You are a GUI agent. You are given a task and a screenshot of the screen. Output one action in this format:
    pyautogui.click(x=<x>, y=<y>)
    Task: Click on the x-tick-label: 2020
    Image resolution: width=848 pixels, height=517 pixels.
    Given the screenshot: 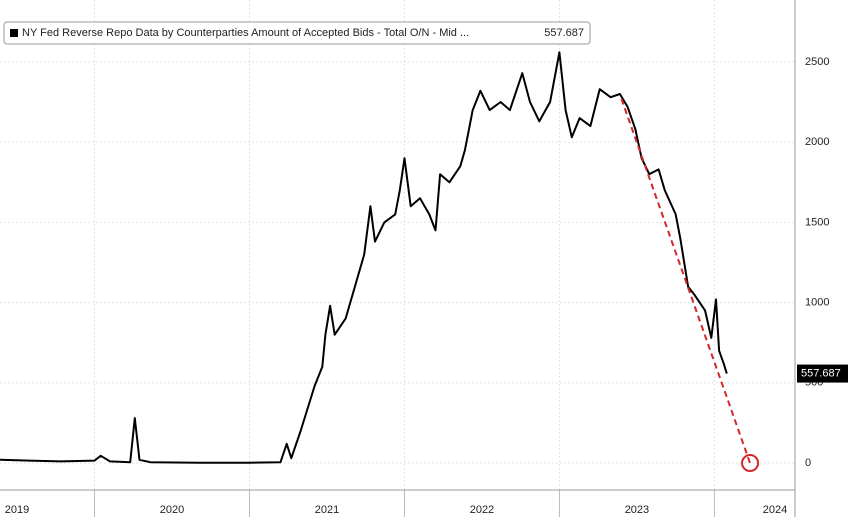 What is the action you would take?
    pyautogui.click(x=172, y=510)
    